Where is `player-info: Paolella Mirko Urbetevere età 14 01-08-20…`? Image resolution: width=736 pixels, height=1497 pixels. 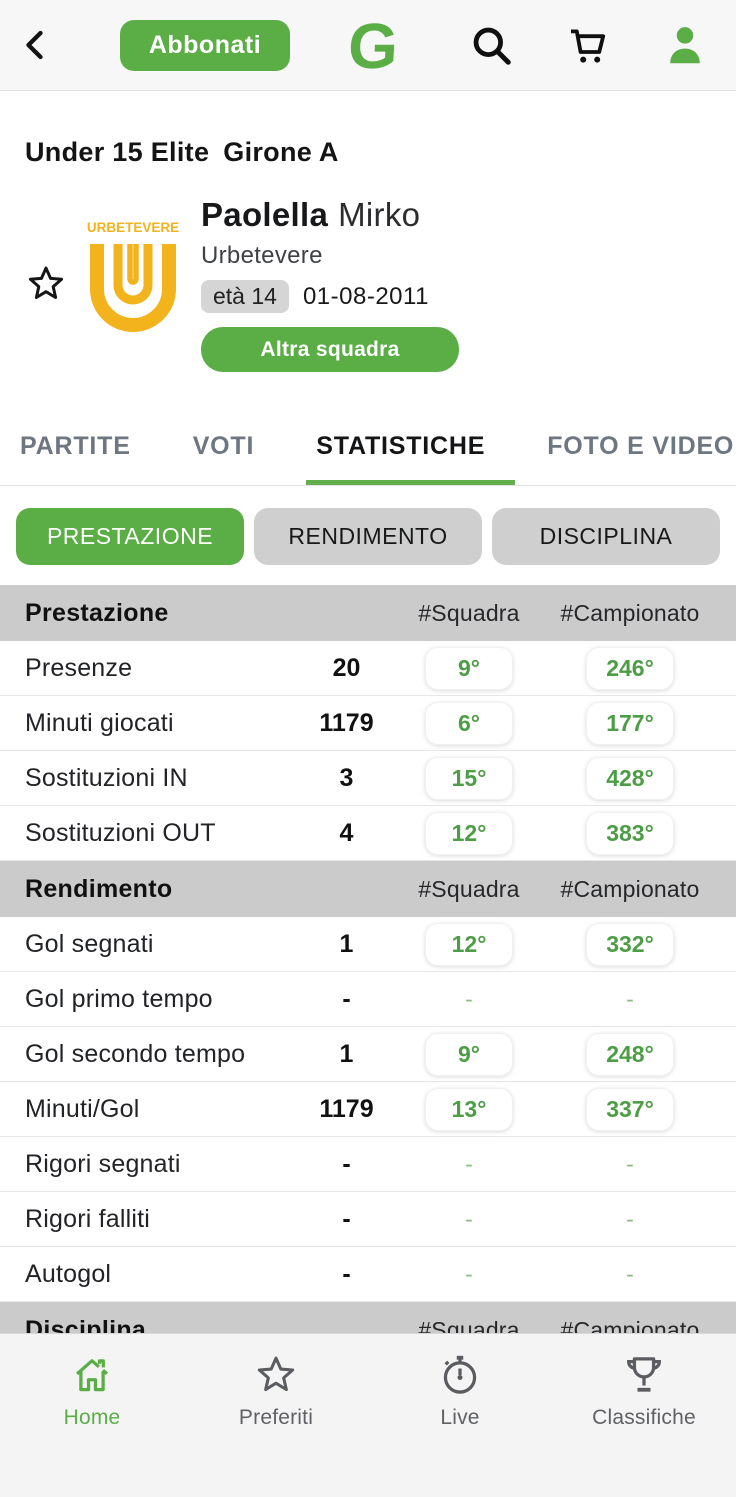 player-info: Paolella Mirko Urbetevere età 14 01-08-20… is located at coordinates (456, 284).